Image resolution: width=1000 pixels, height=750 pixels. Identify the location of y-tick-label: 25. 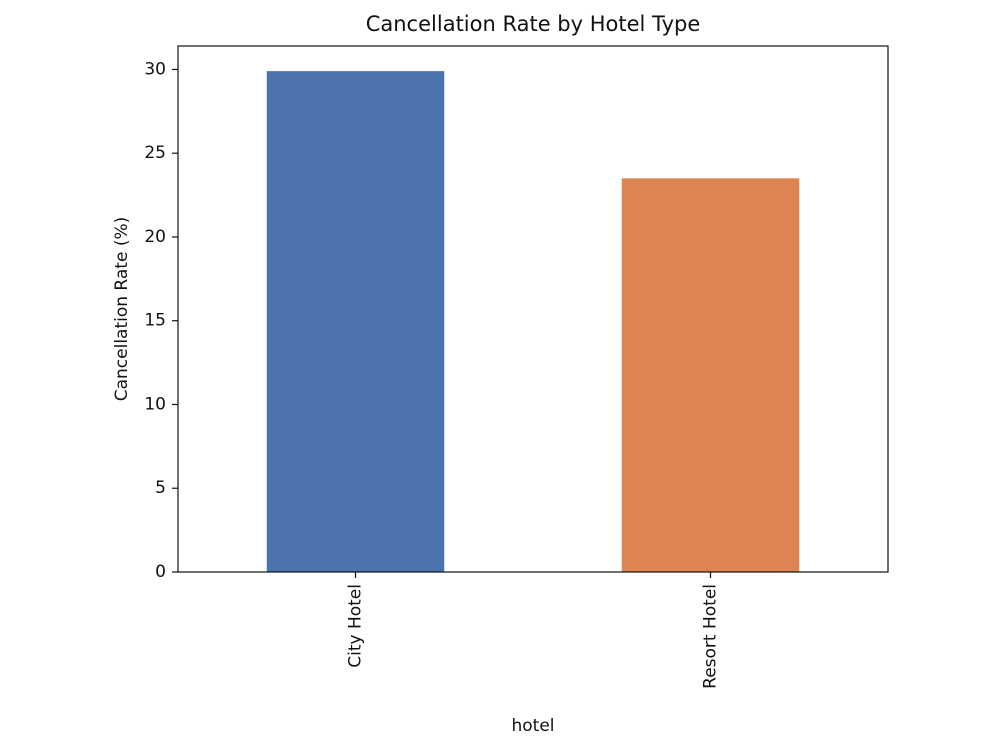
(155, 153).